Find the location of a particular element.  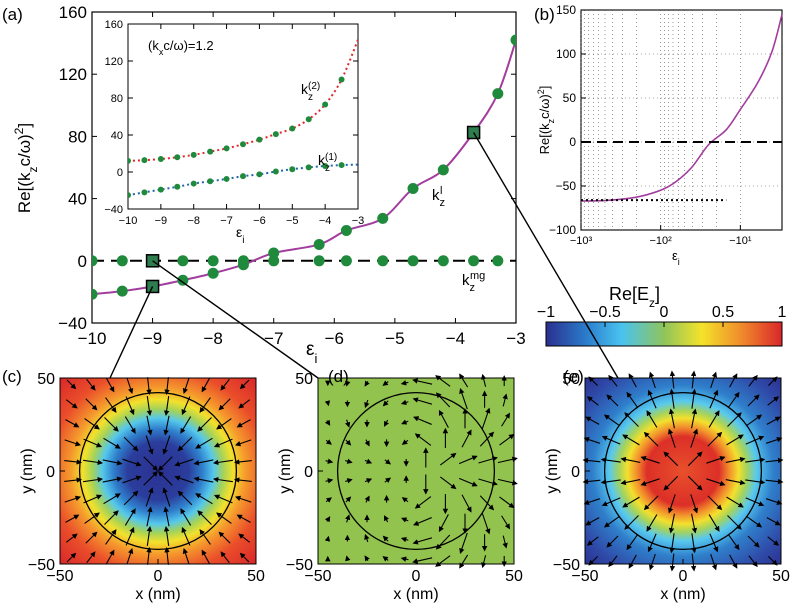

panelD-xtick-label: 0 is located at coordinates (416, 576).